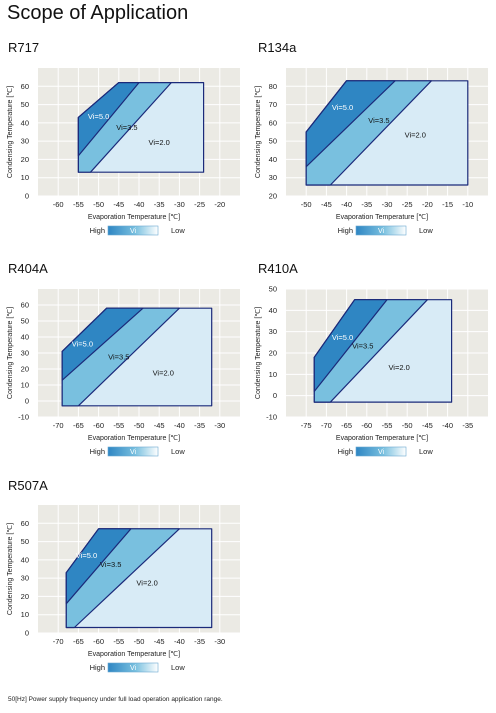 The image size is (496, 713). Describe the element at coordinates (199, 425) in the screenshot. I see `r404a-x-tick-label: -35` at that location.